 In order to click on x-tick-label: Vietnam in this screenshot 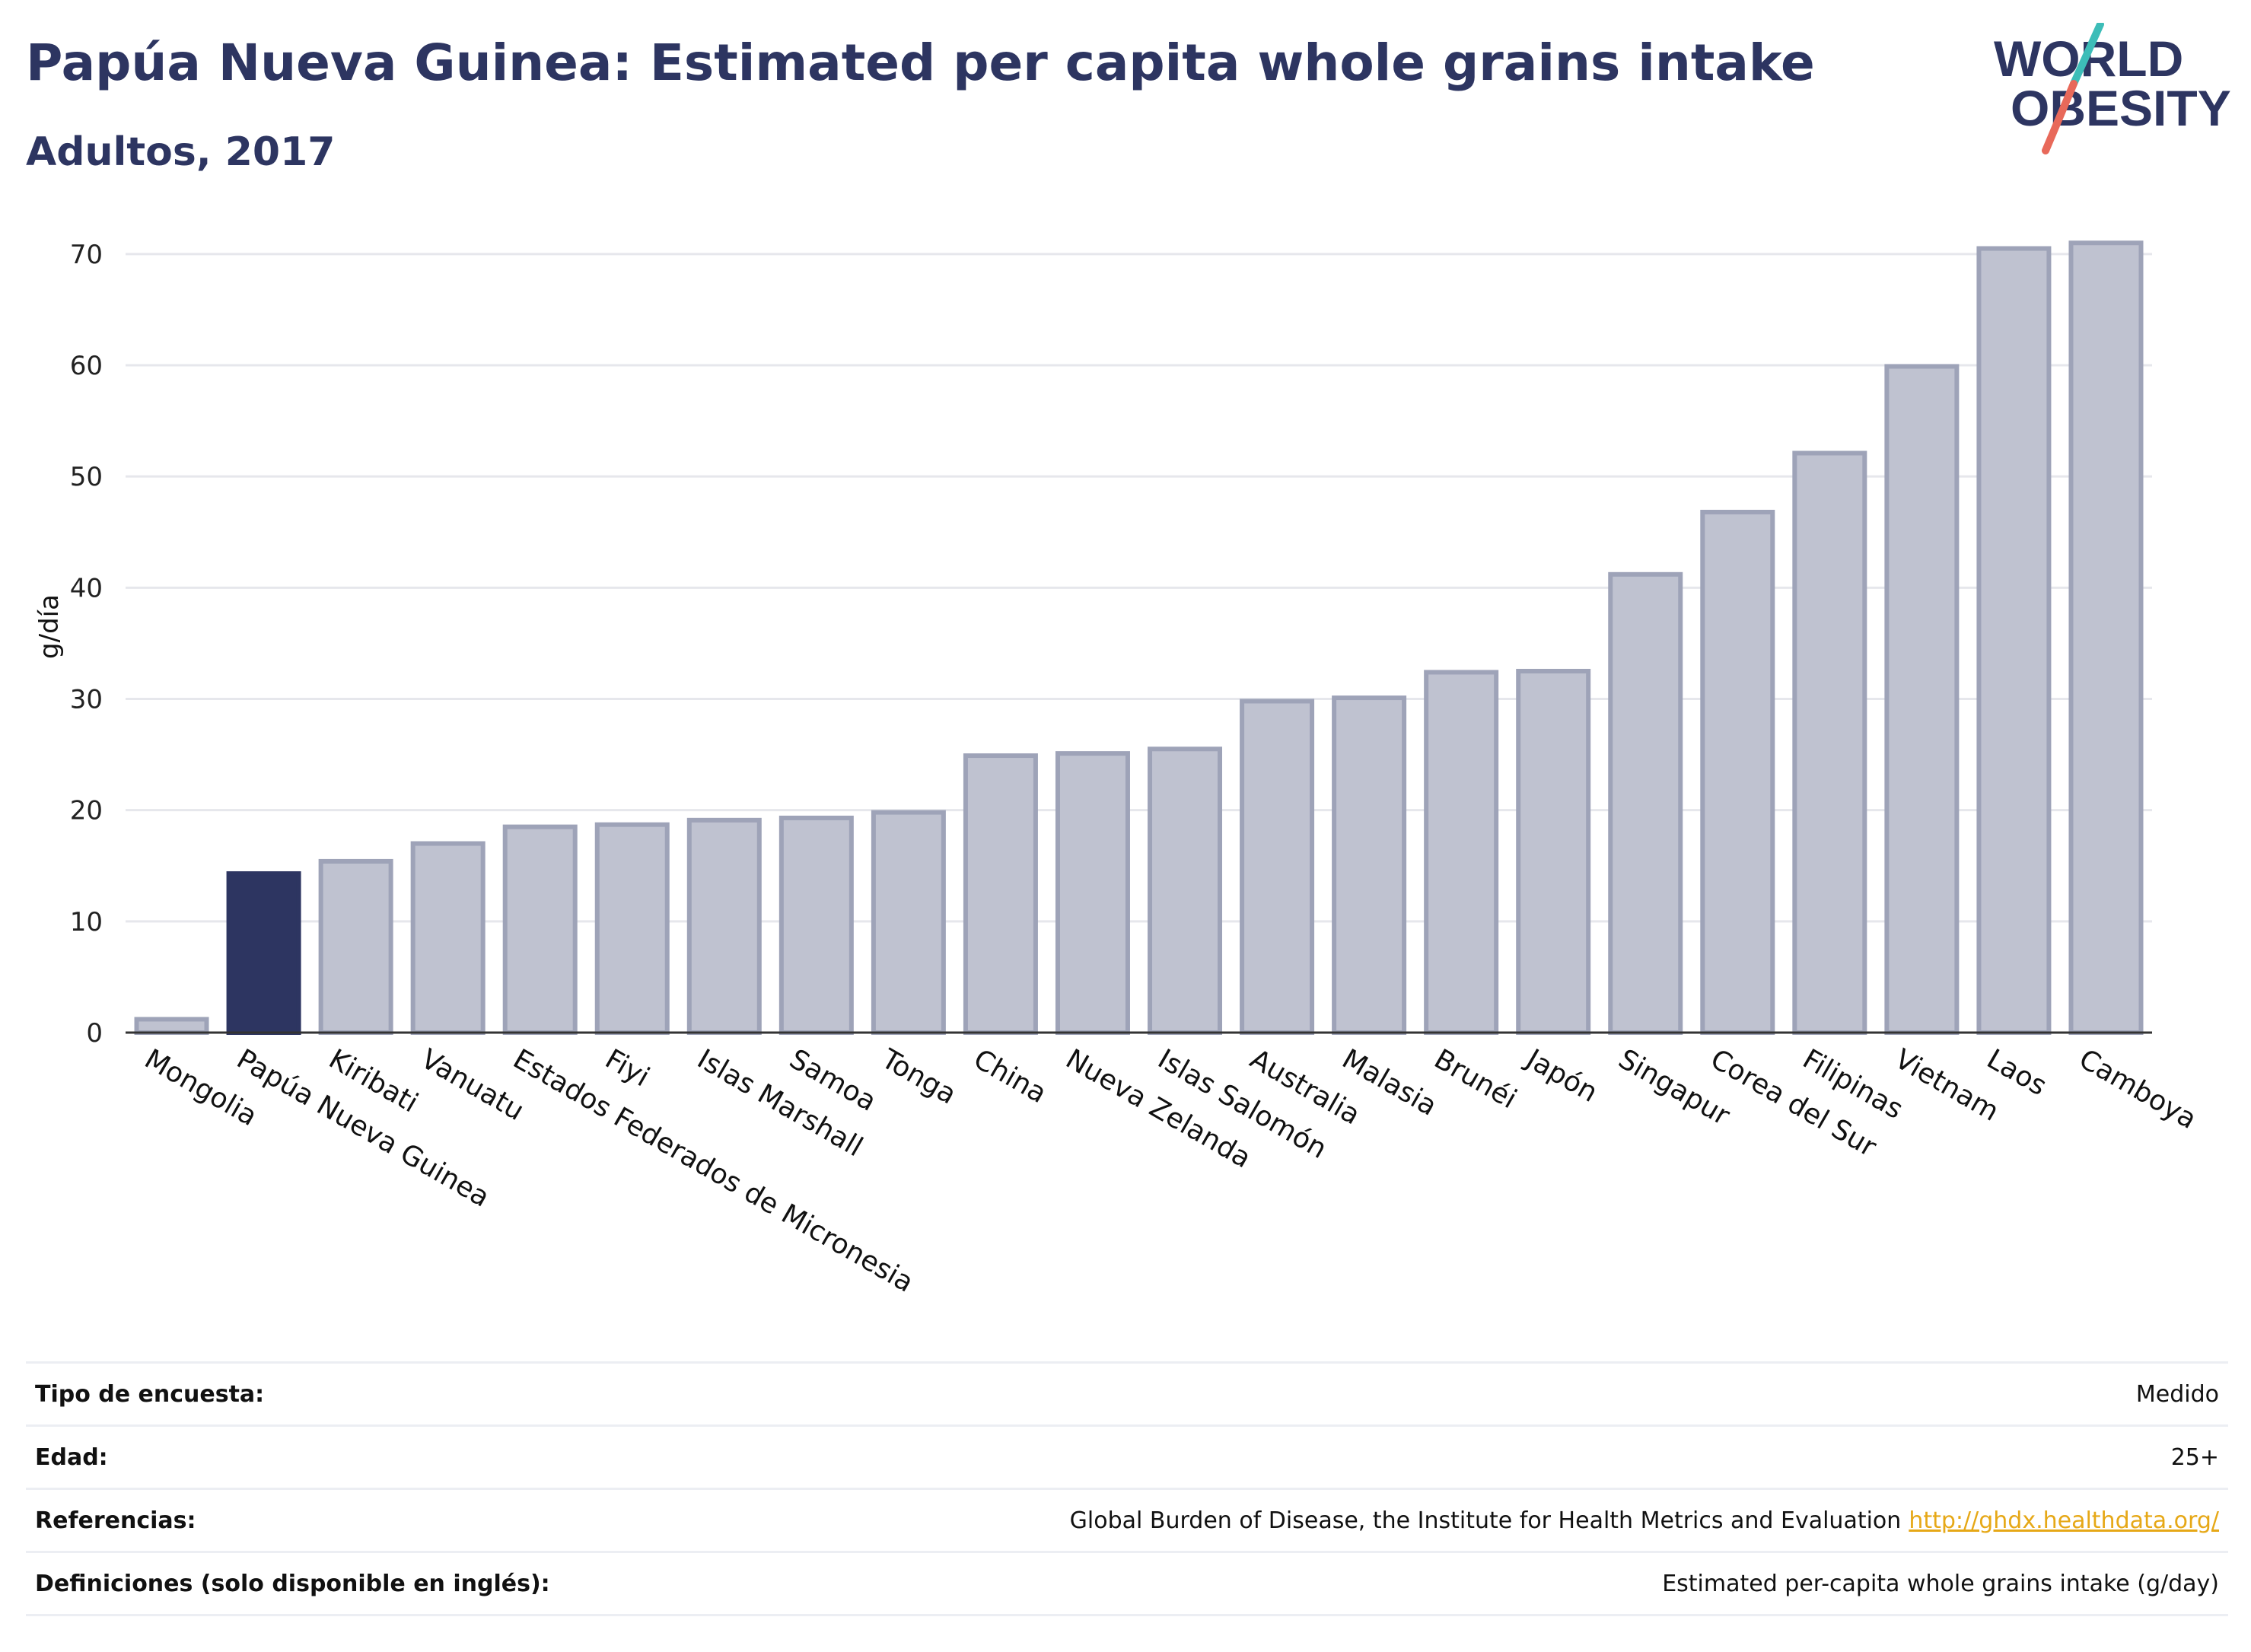, I will do `click(1947, 1085)`.